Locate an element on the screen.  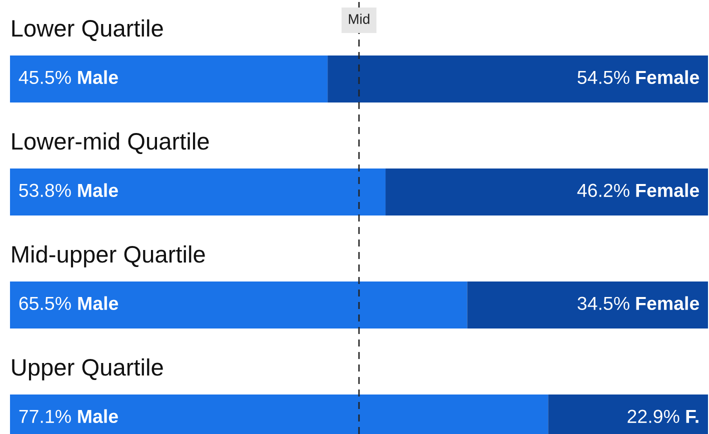
y-tick-label: Upper Quartile is located at coordinates (87, 369).